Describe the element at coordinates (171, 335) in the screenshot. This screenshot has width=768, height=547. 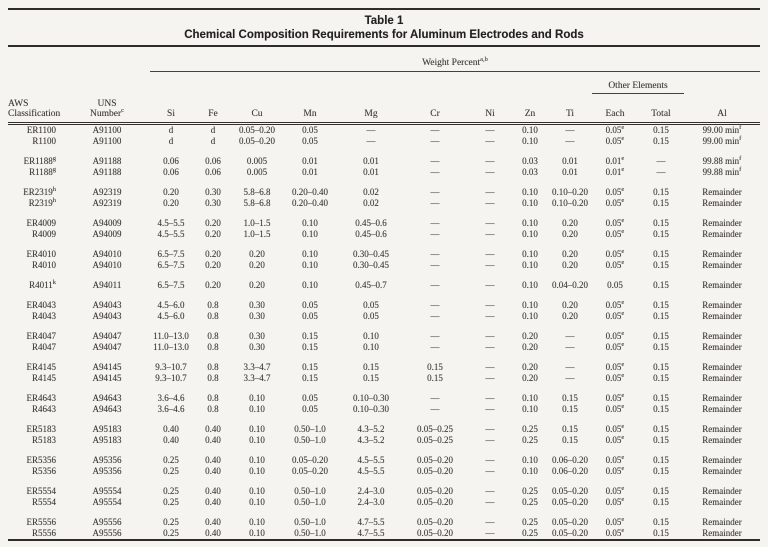
I see `table-cell: 11.0–13.0` at that location.